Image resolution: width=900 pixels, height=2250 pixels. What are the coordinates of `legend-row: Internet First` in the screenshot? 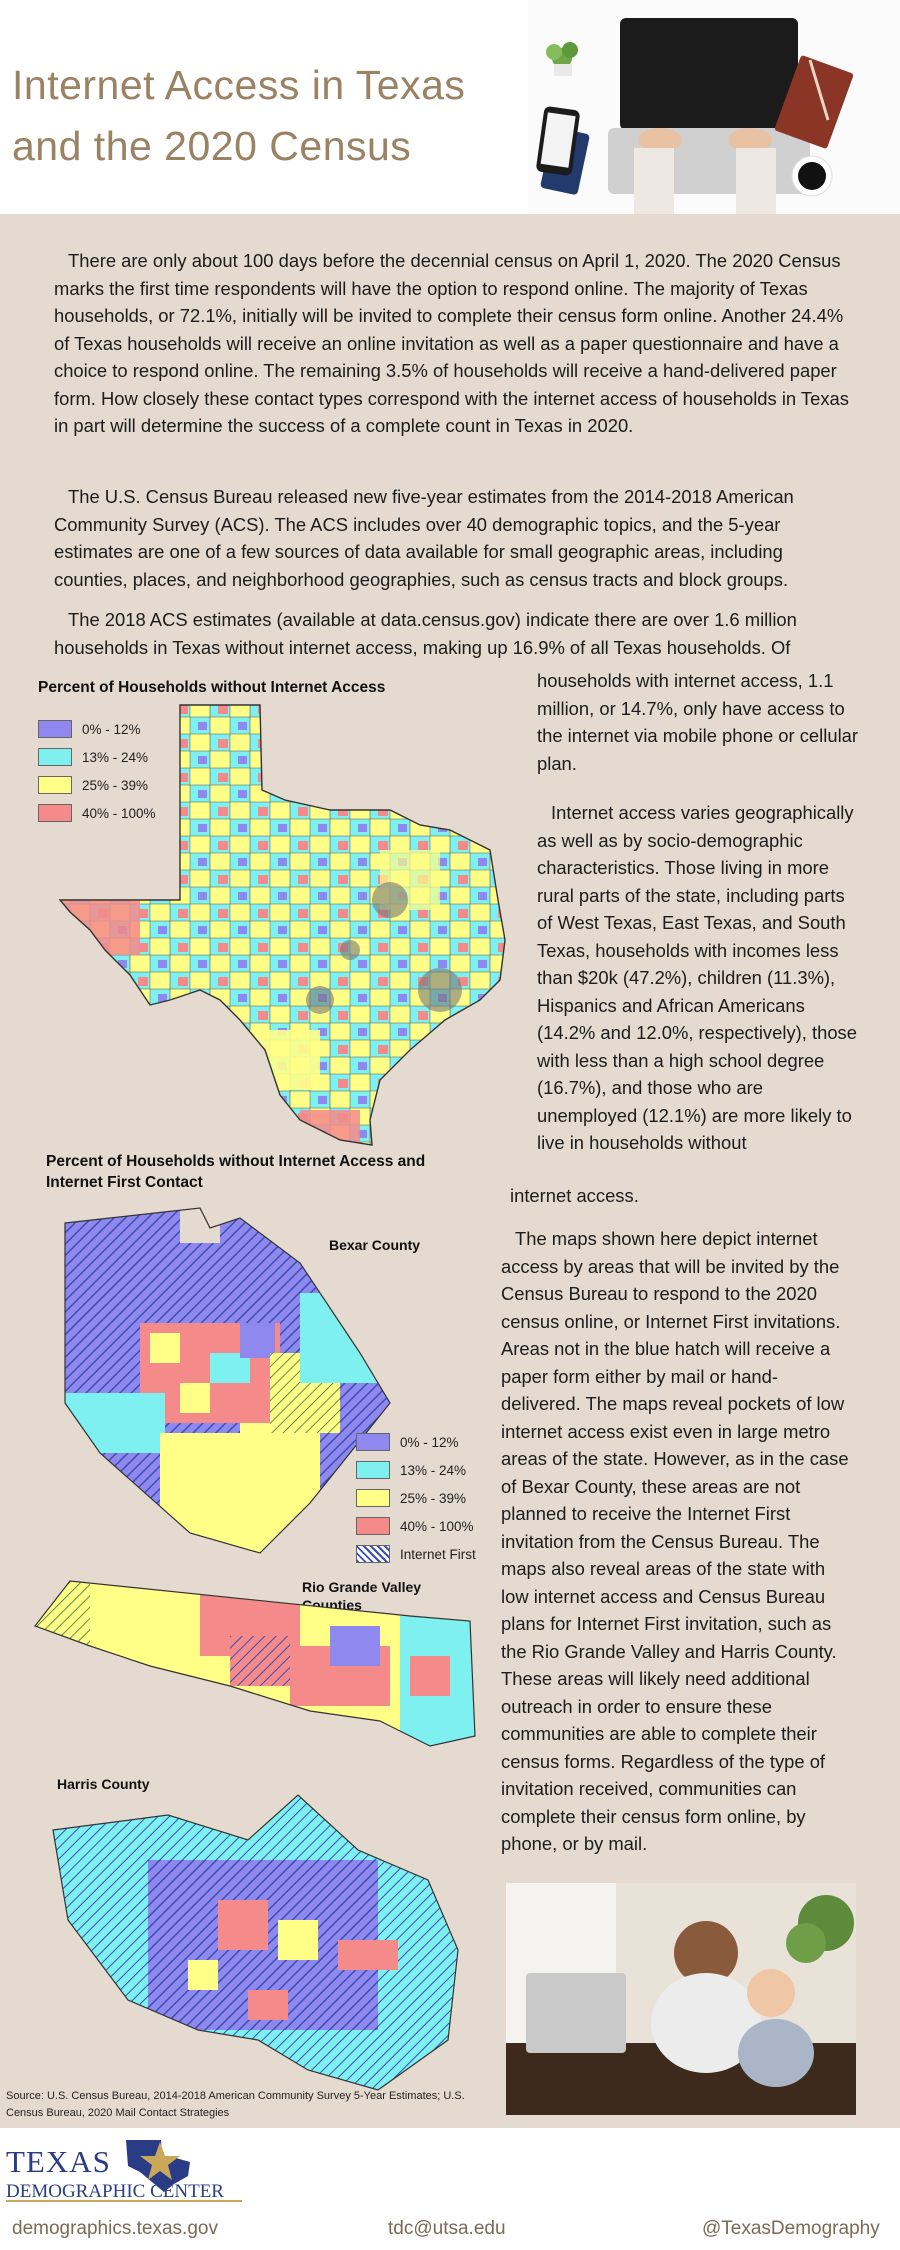 It's located at (416, 1554).